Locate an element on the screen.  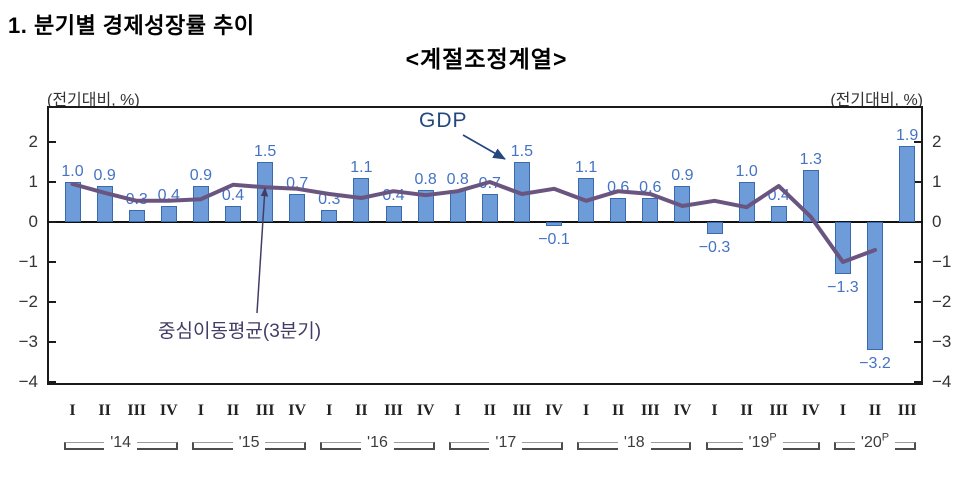
y-tick-label-right: 0 is located at coordinates (937, 221).